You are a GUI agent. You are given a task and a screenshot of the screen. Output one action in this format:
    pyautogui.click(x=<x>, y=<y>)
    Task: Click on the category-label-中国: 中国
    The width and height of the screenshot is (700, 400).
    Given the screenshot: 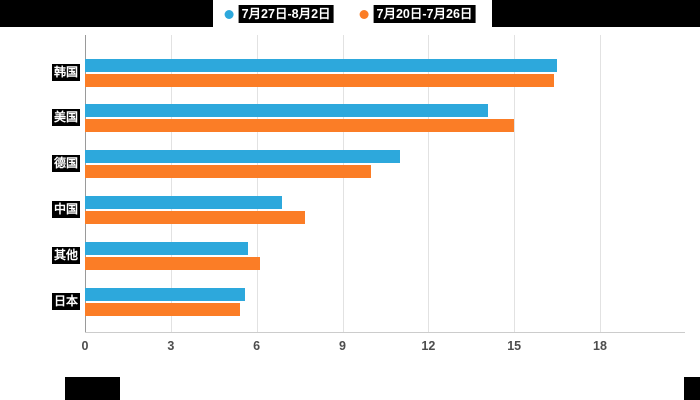 What is the action you would take?
    pyautogui.click(x=65, y=210)
    